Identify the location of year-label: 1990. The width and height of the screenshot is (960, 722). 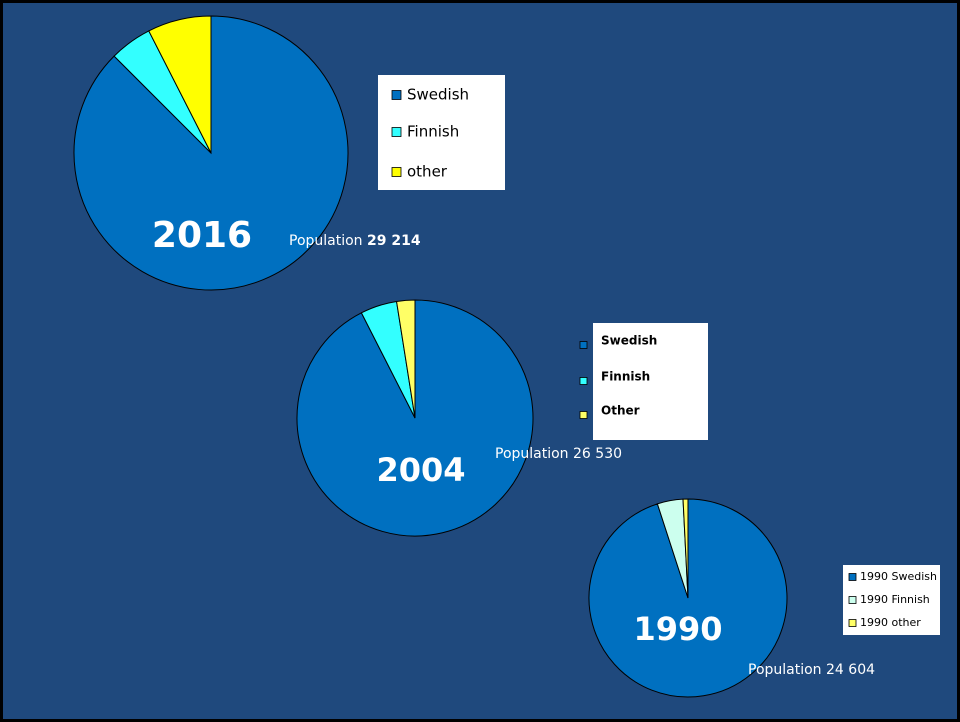
(677, 629).